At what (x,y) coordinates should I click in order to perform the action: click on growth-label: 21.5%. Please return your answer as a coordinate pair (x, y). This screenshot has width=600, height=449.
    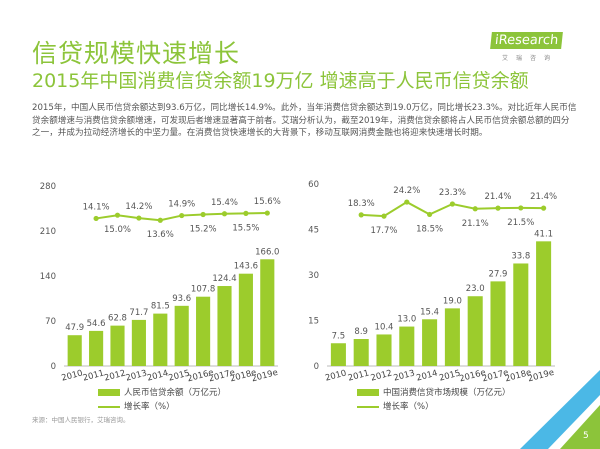
    Looking at the image, I should click on (520, 223).